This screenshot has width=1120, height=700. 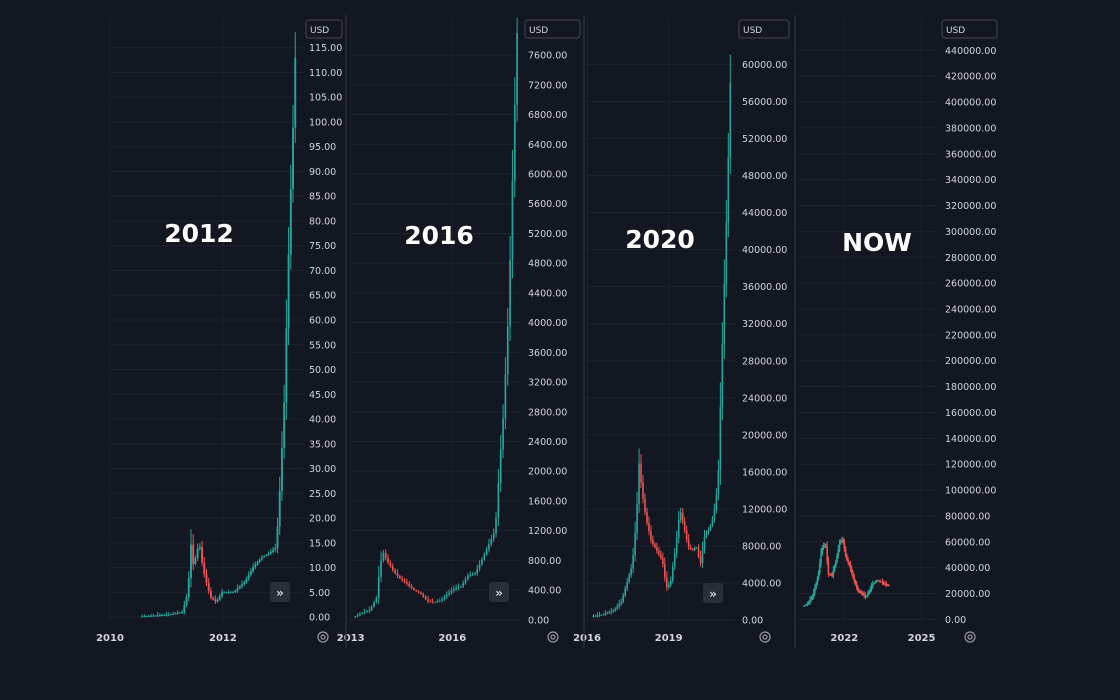 I want to click on currency-label-2016: USD, so click(x=552, y=29).